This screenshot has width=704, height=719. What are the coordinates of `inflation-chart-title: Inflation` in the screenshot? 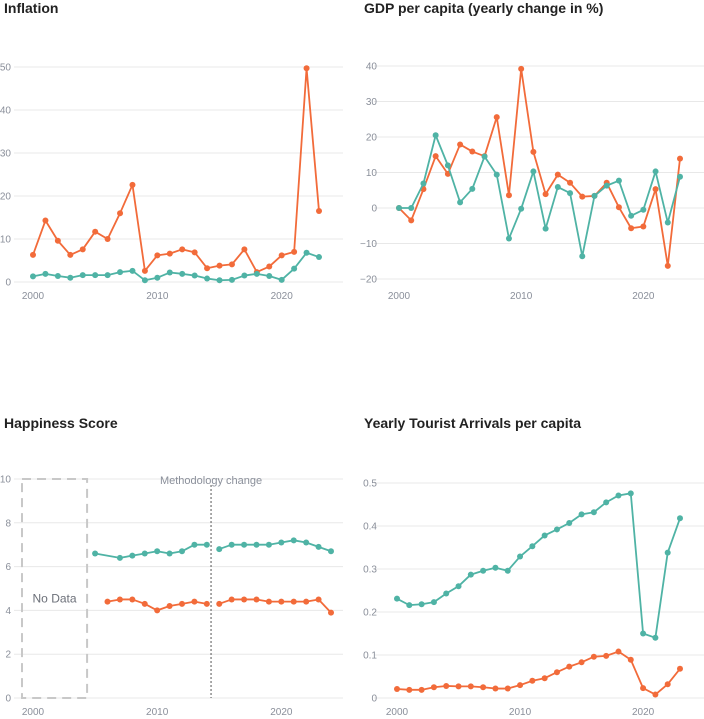 It's located at (31, 8).